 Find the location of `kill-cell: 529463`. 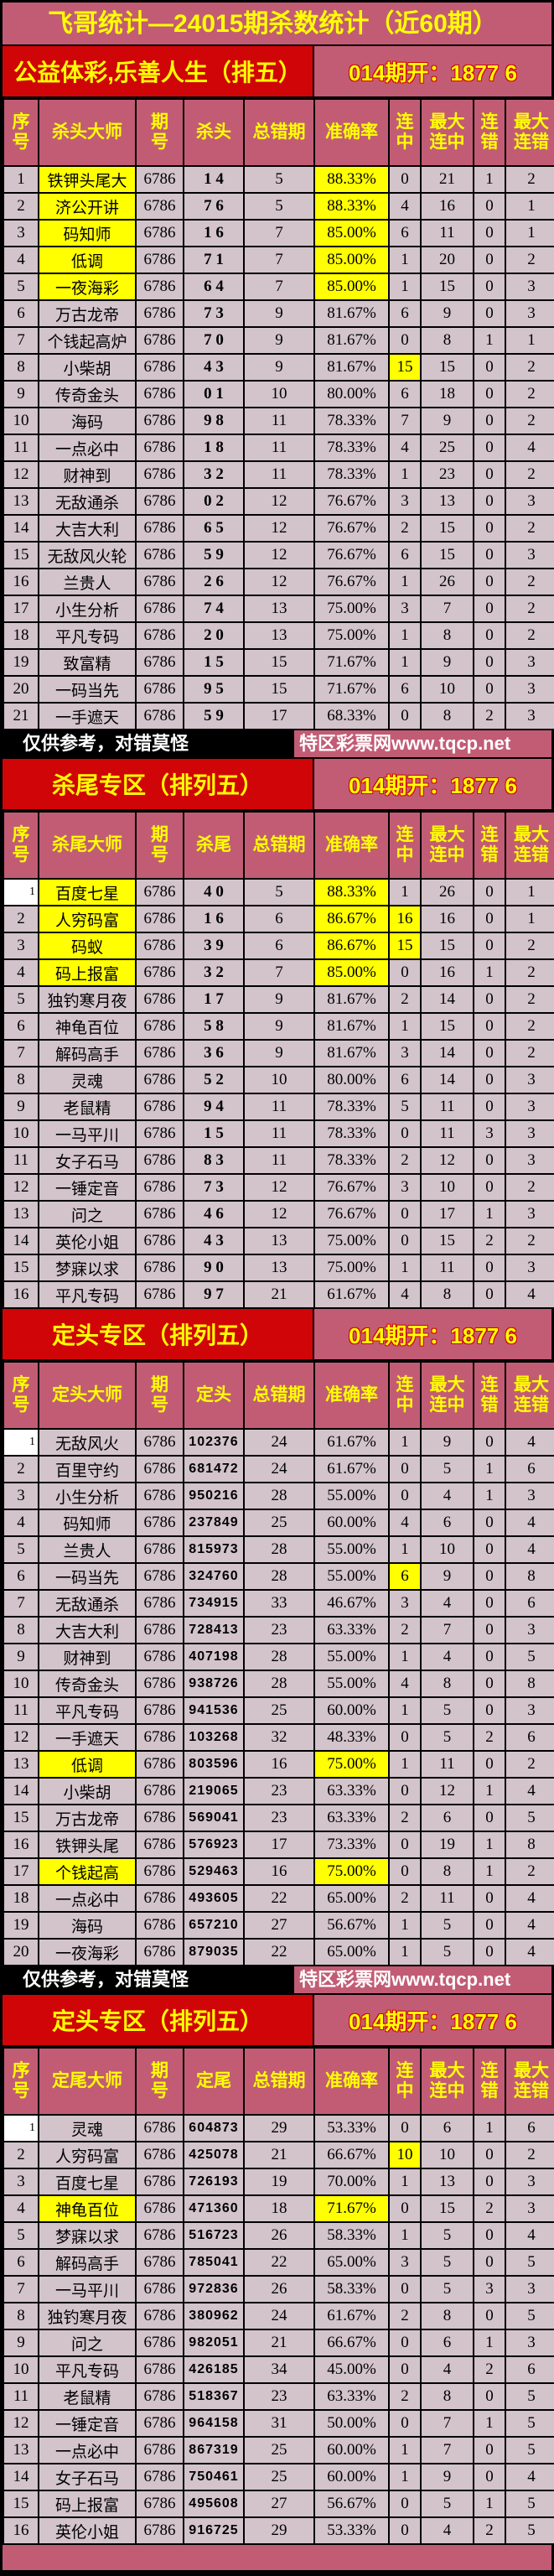

kill-cell: 529463 is located at coordinates (214, 1871).